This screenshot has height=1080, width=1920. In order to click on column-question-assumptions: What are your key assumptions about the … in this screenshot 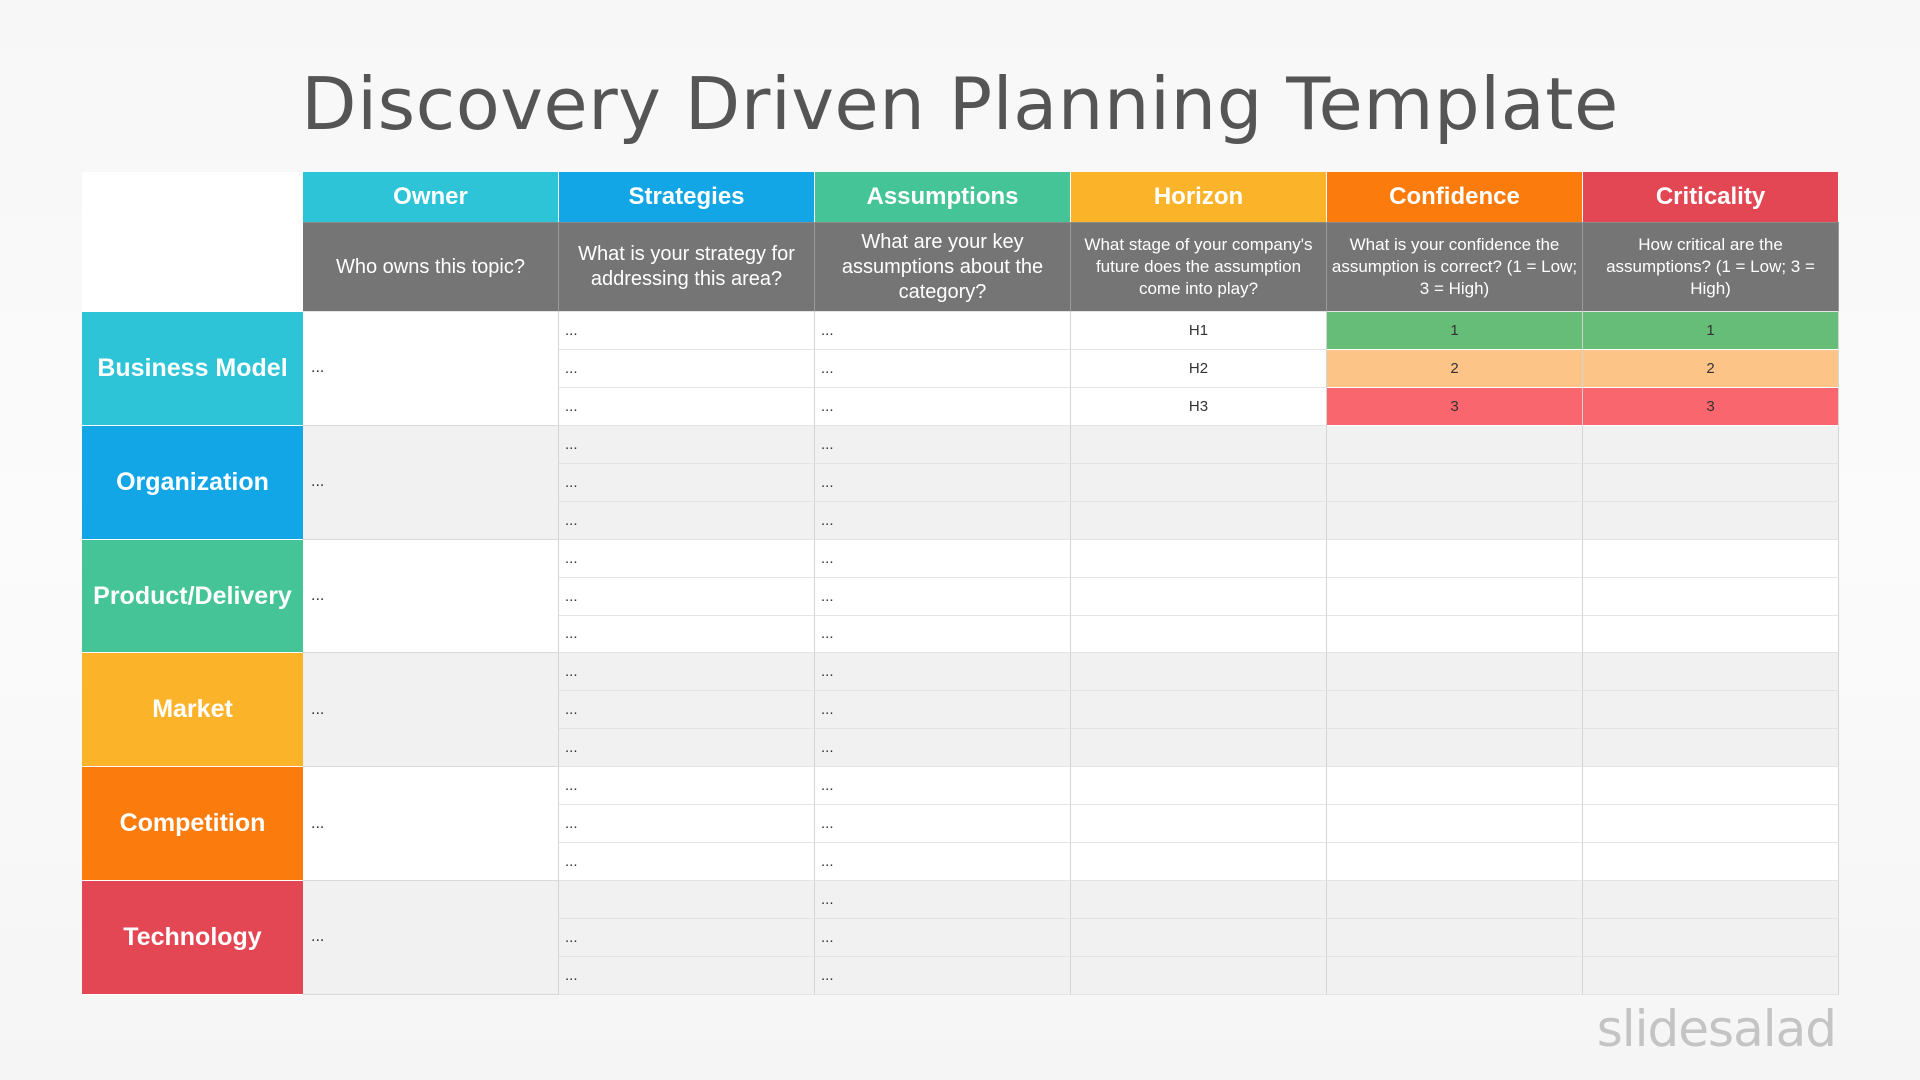, I will do `click(943, 267)`.